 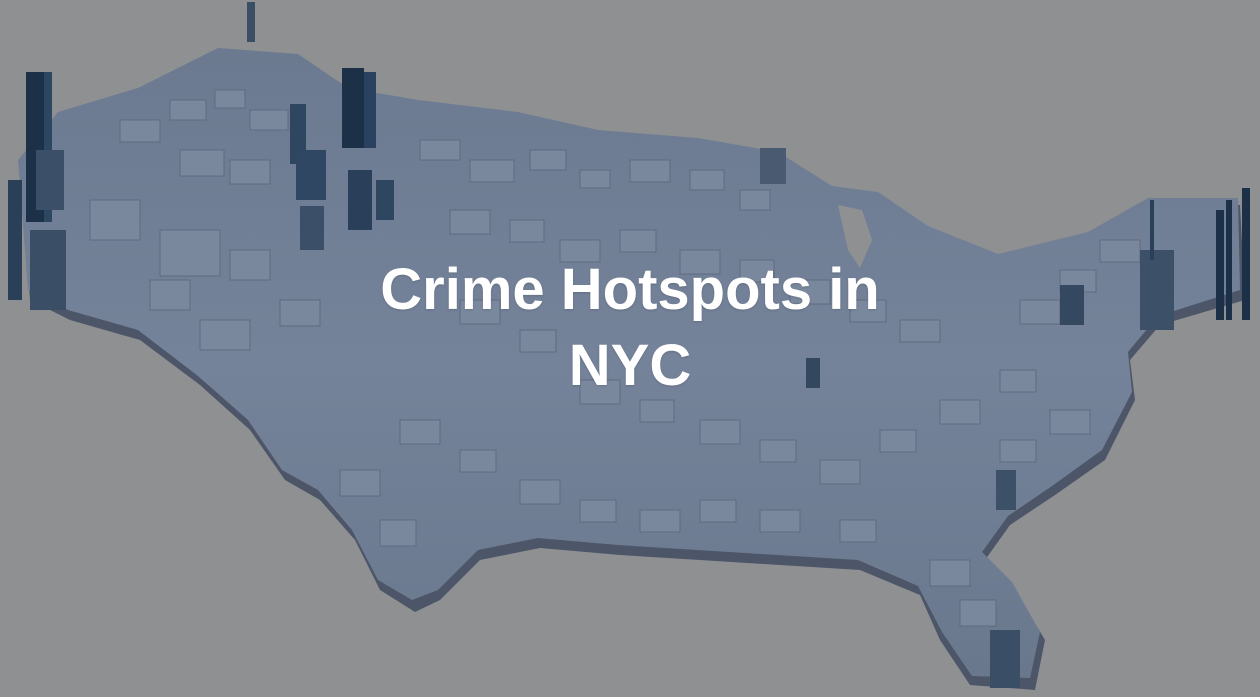 What do you see at coordinates (1006, 490) in the screenshot?
I see `column-southeast` at bounding box center [1006, 490].